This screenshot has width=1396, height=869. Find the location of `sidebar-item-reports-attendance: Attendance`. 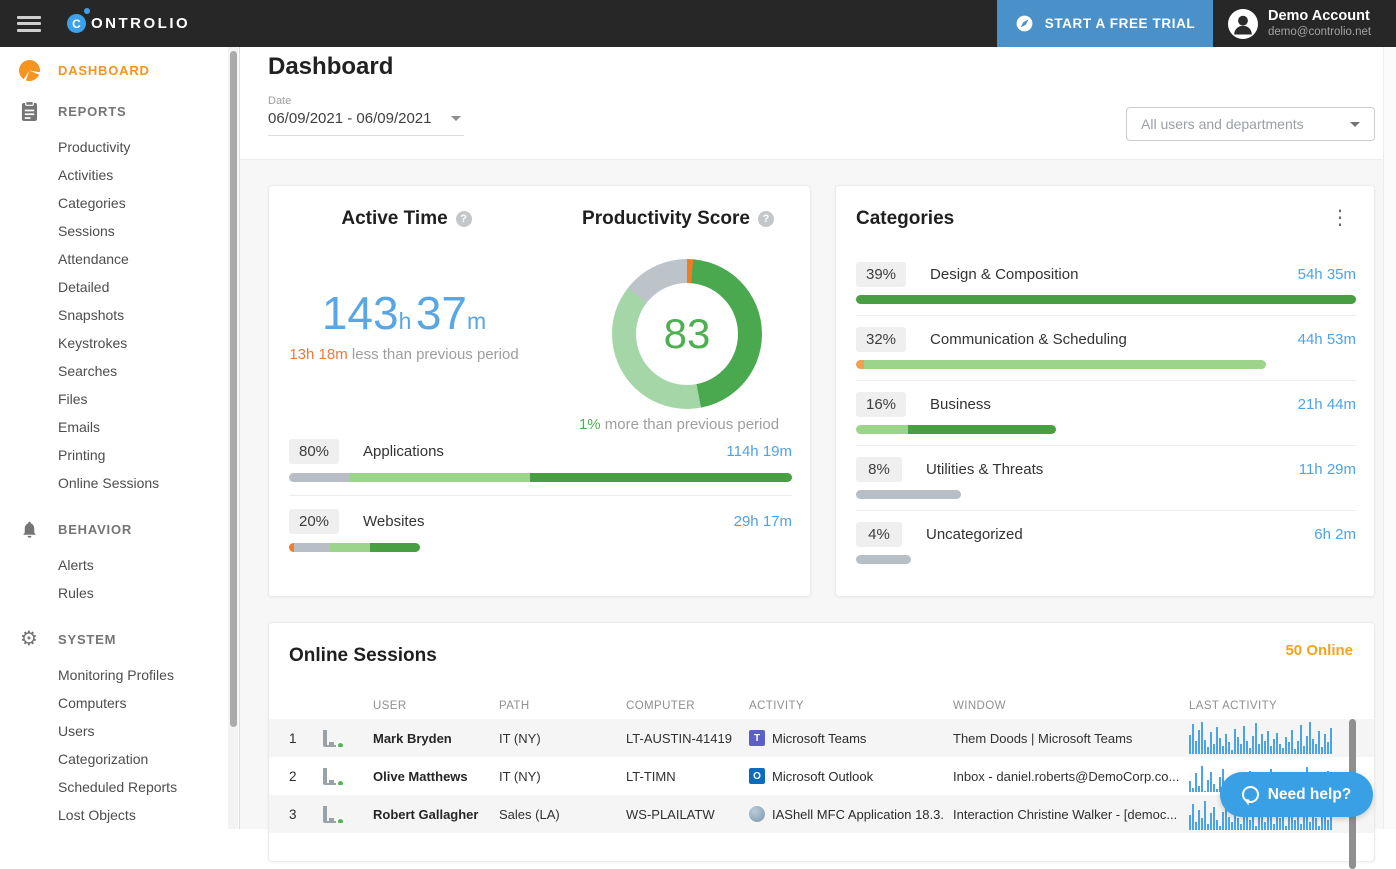

sidebar-item-reports-attendance: Attendance is located at coordinates (93, 259).